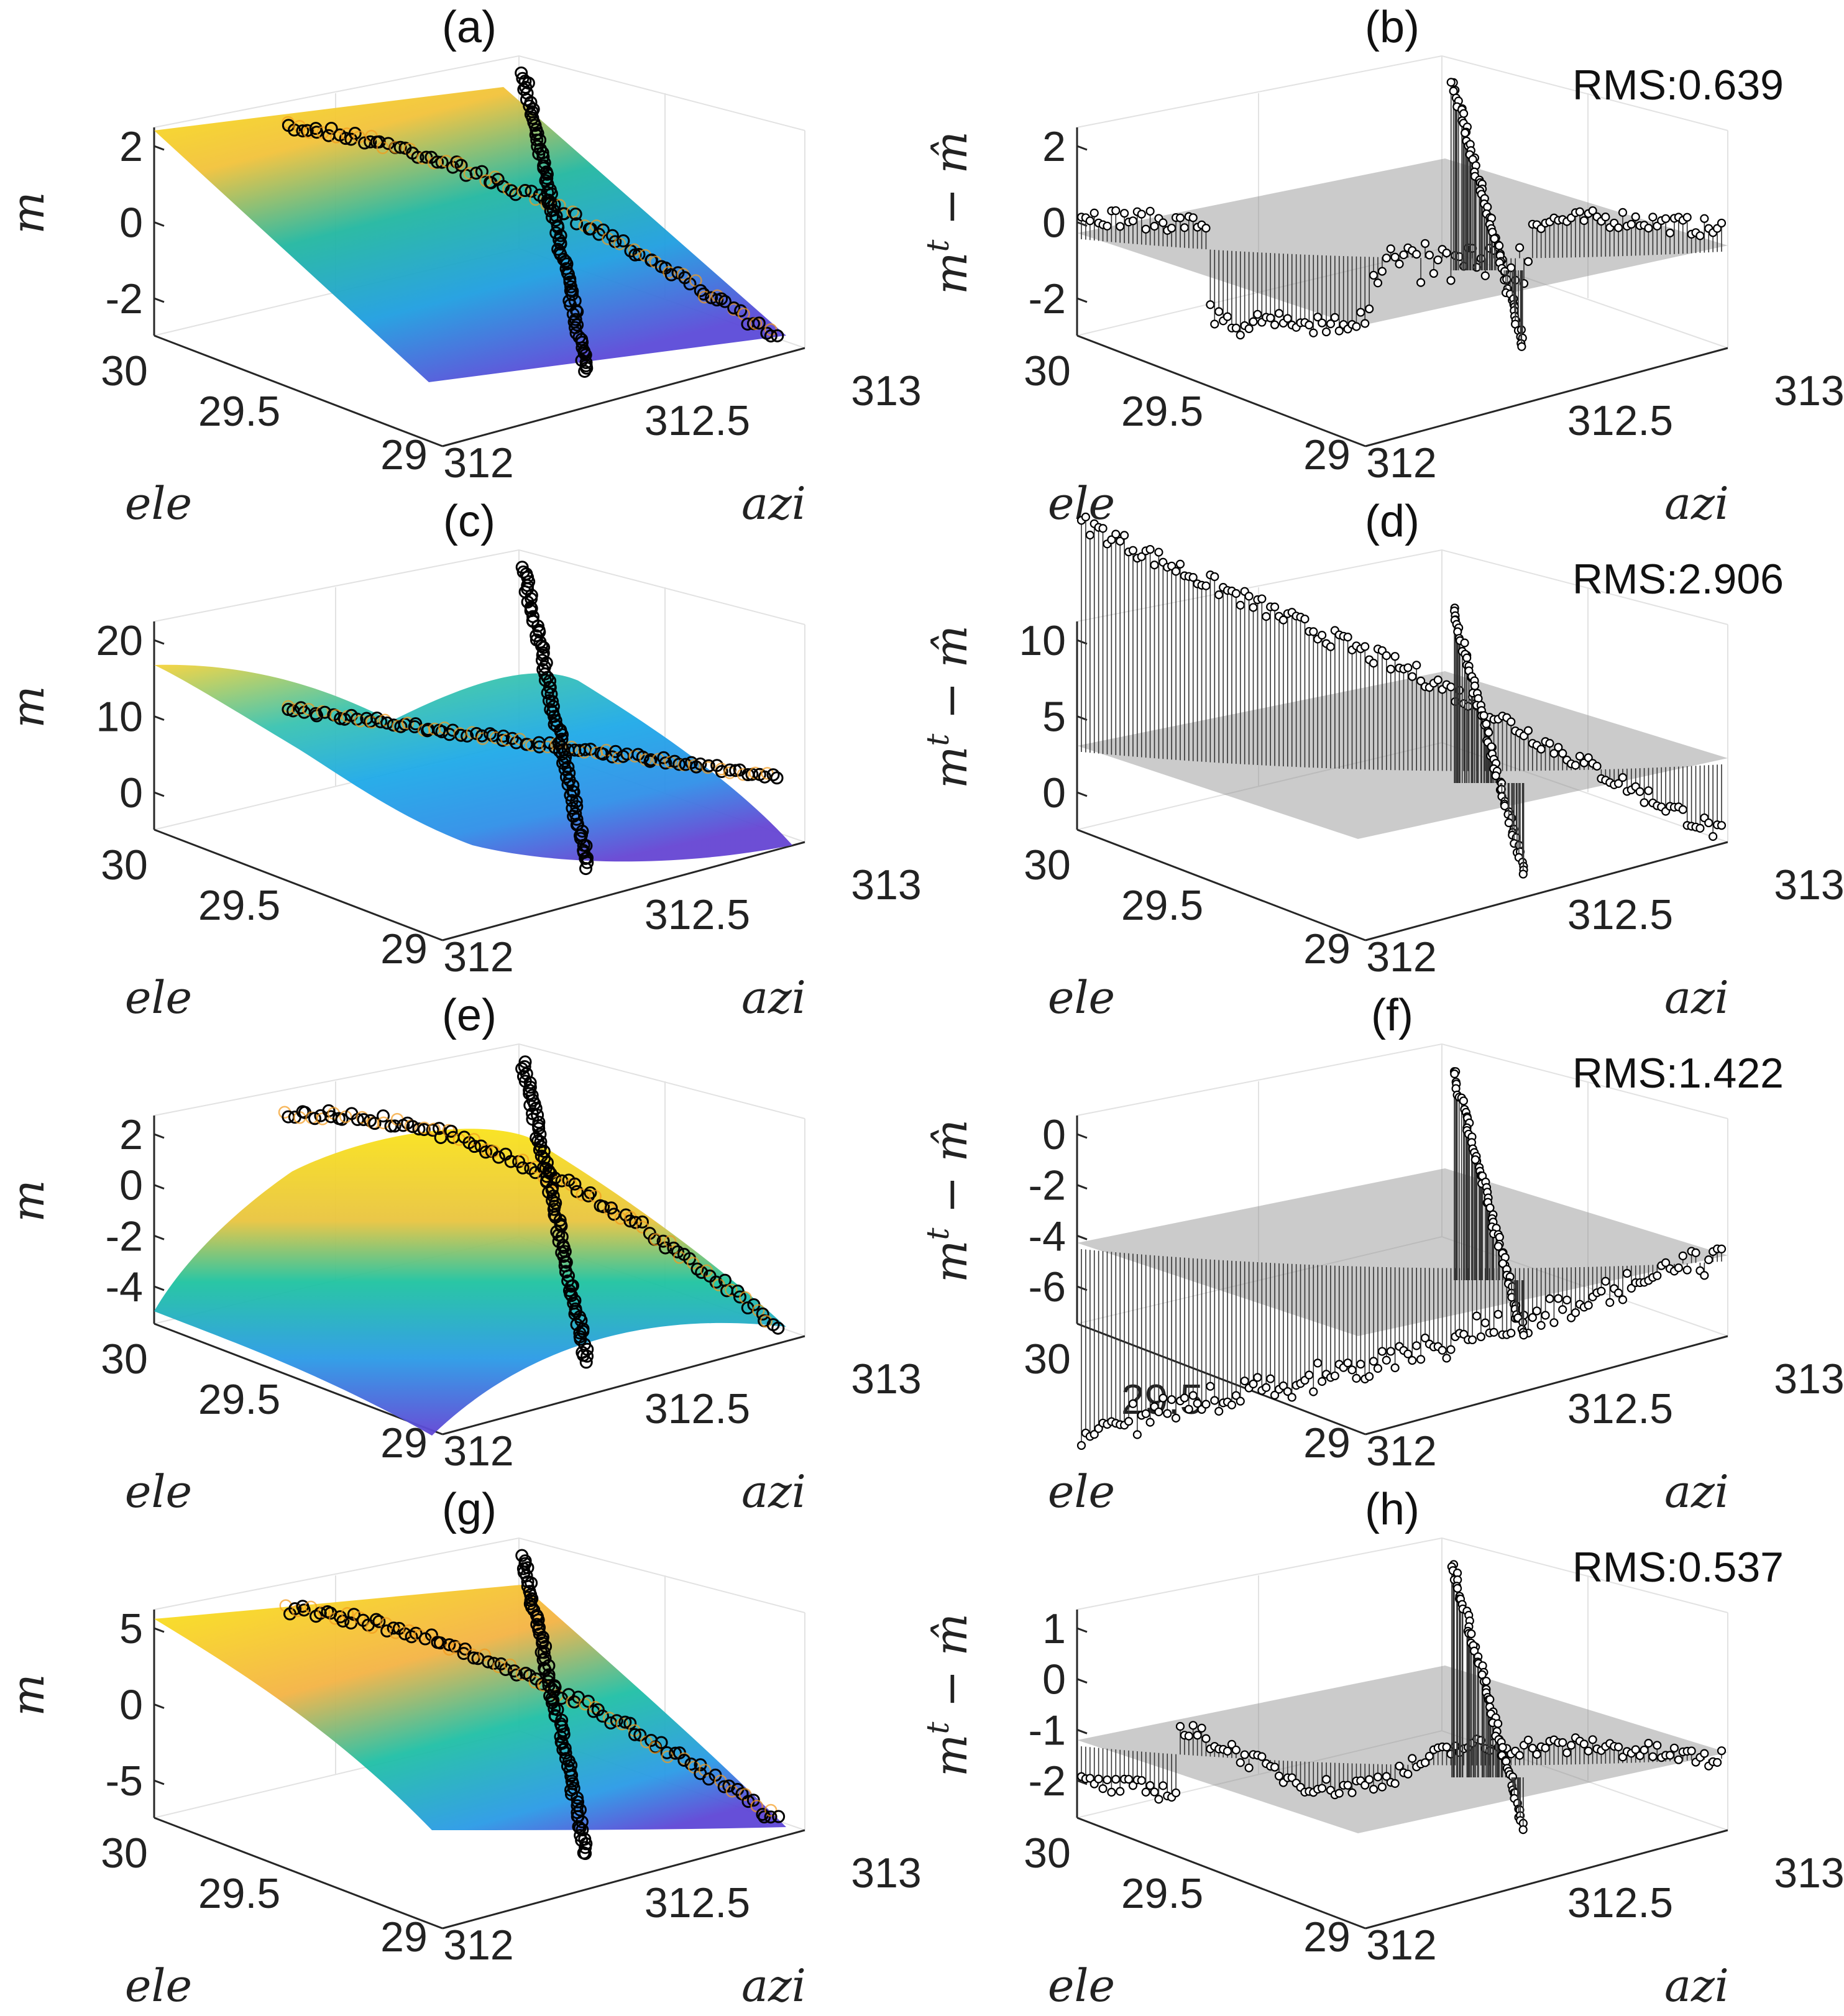 This screenshot has width=1844, height=2016. Describe the element at coordinates (239, 411) in the screenshot. I see `ele-tick-label: 29.5` at that location.